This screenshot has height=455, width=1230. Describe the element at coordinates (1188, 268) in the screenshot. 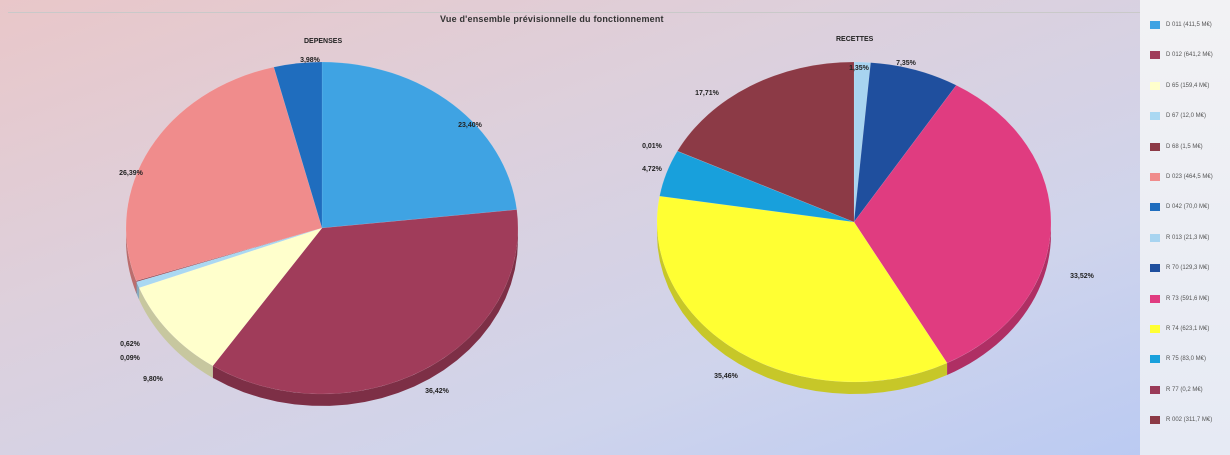

I see `legend-label: R 70 (129,3 M€)` at that location.